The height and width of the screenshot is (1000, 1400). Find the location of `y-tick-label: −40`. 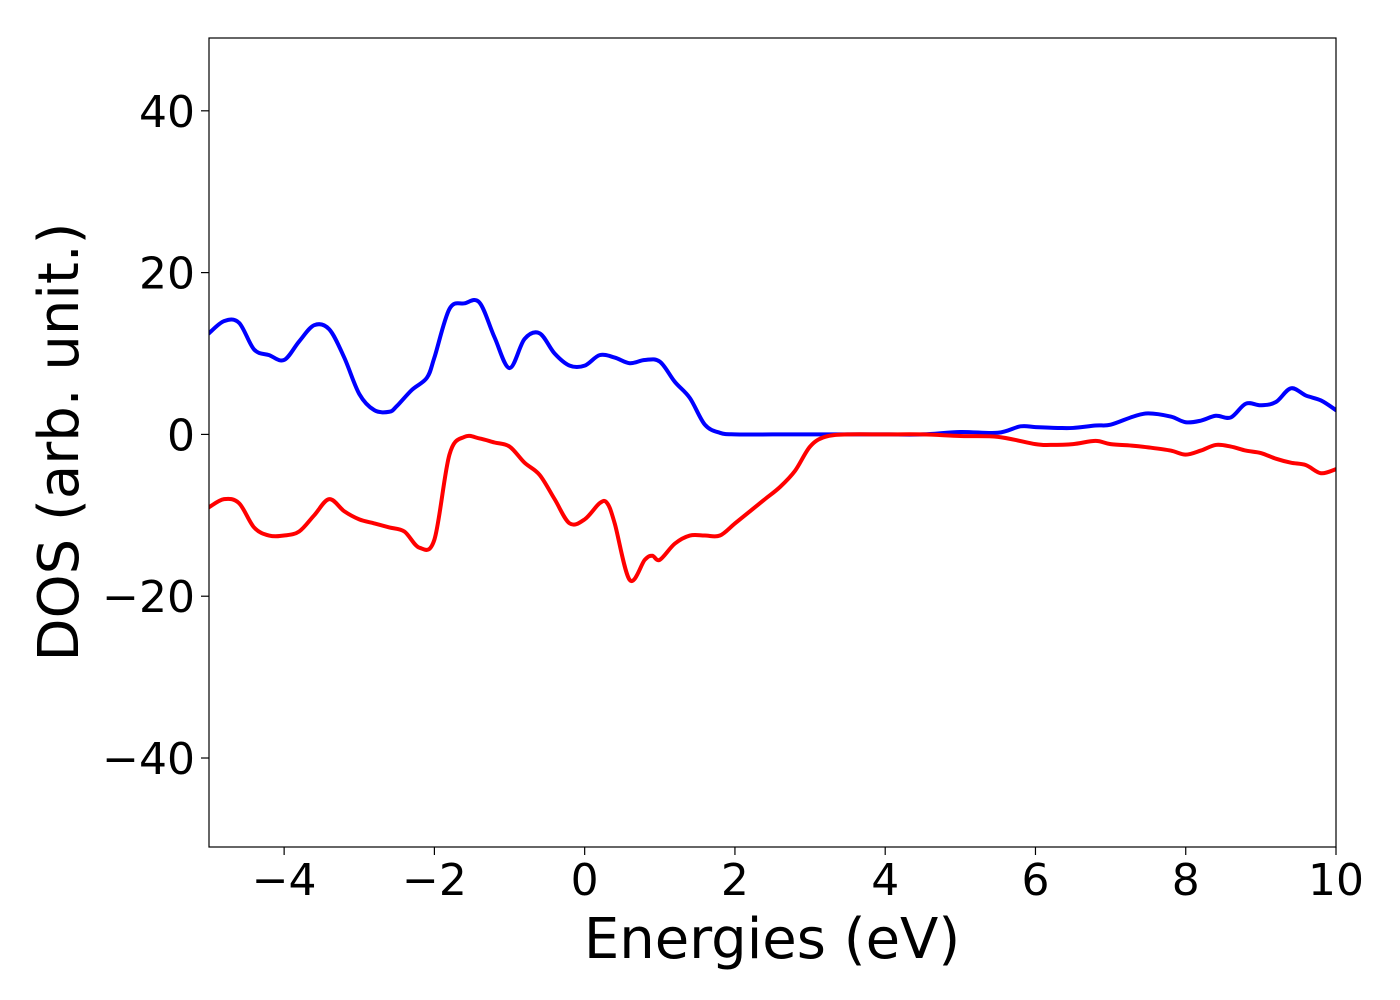

y-tick-label: −40 is located at coordinates (148, 759).